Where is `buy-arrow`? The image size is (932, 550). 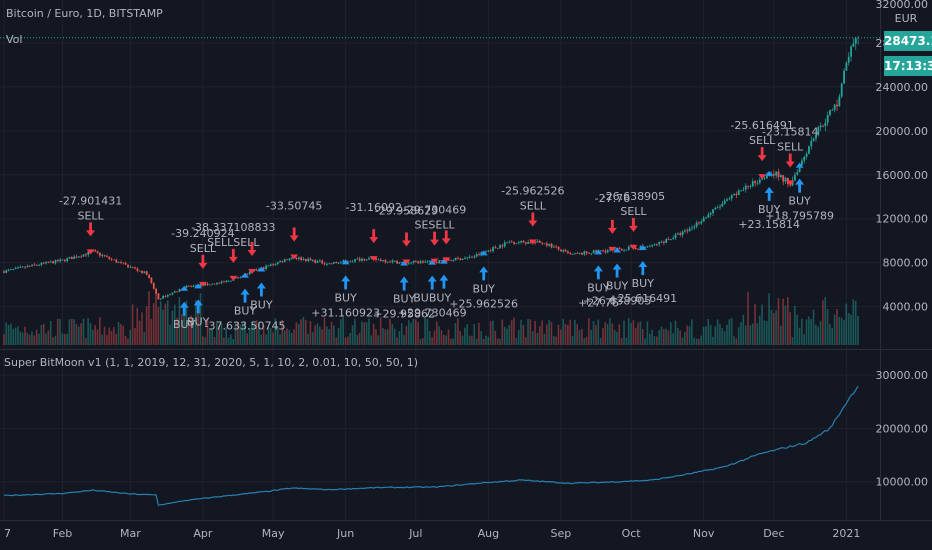 buy-arrow is located at coordinates (617, 270).